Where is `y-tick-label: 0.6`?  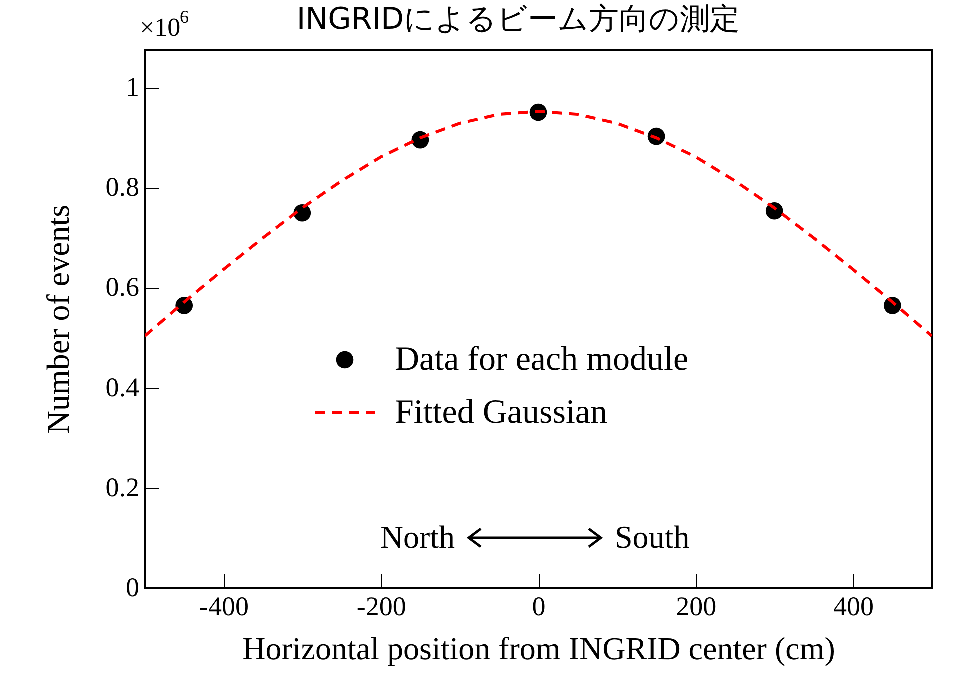
y-tick-label: 0.6 is located at coordinates (123, 287).